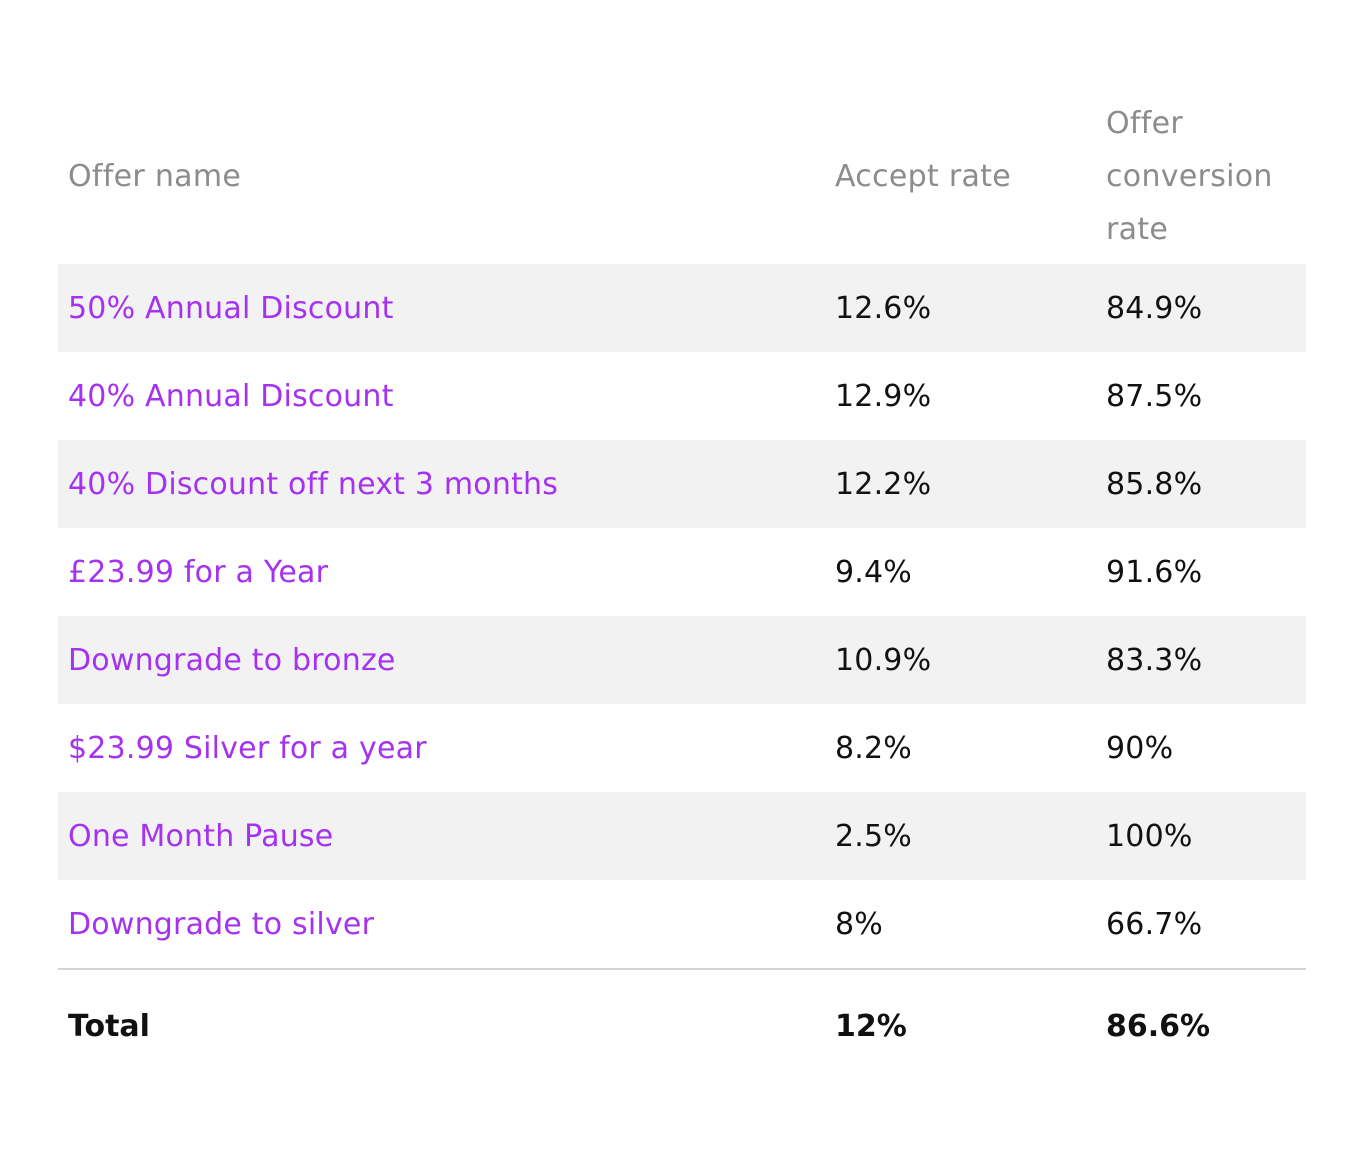  Describe the element at coordinates (1154, 660) in the screenshot. I see `conversion-rate-value: 83.3%` at that location.